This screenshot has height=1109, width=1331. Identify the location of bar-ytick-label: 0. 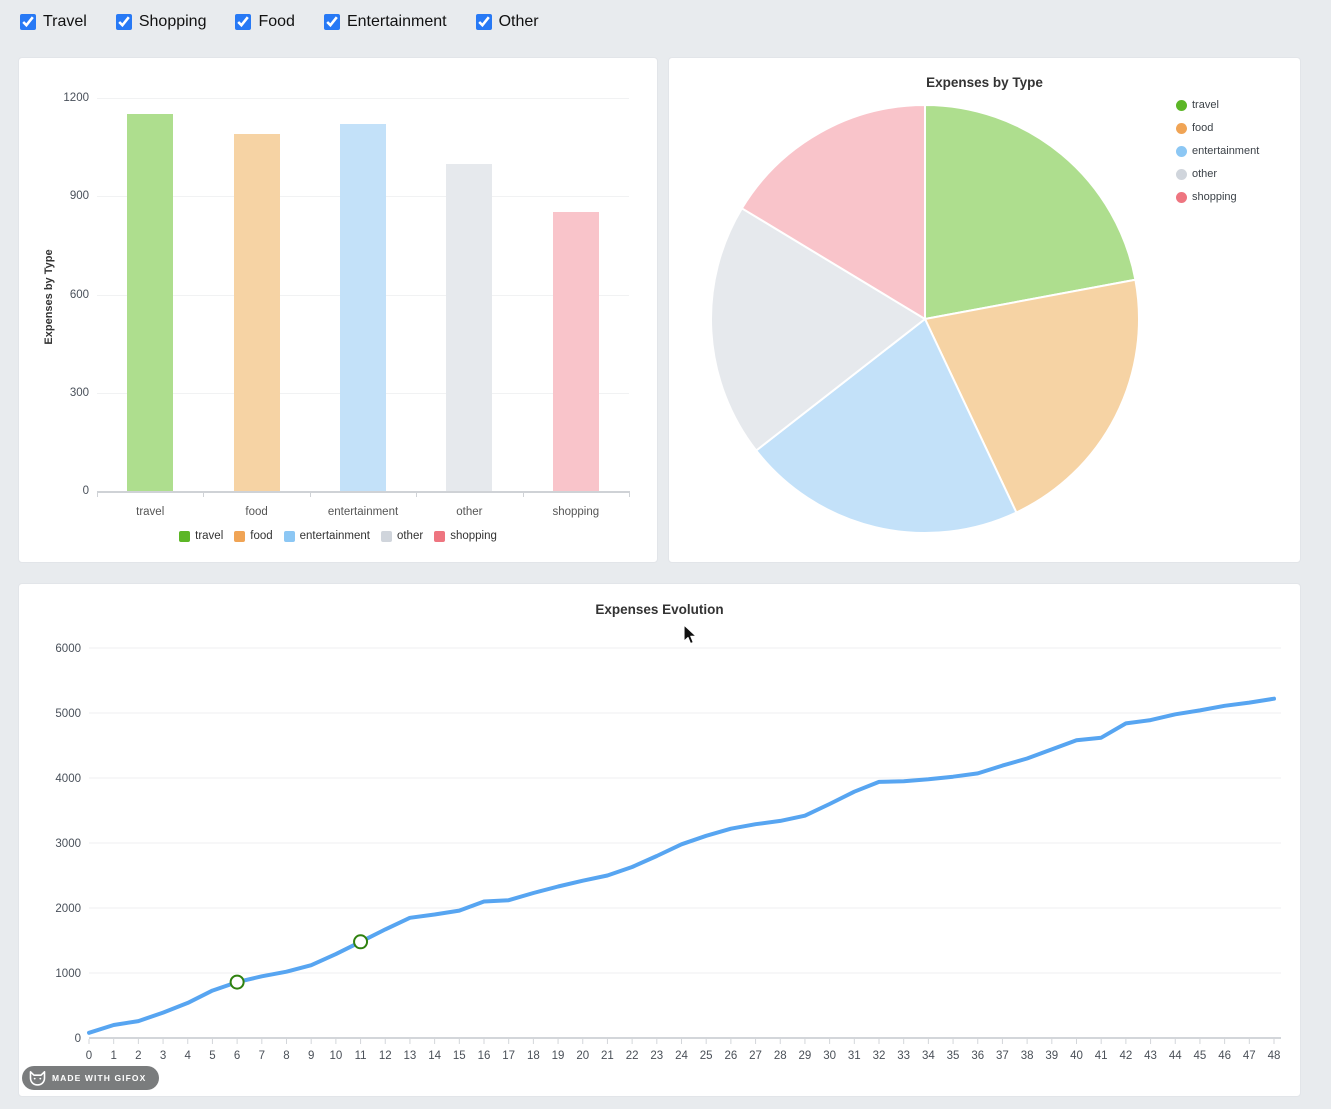
(85, 491).